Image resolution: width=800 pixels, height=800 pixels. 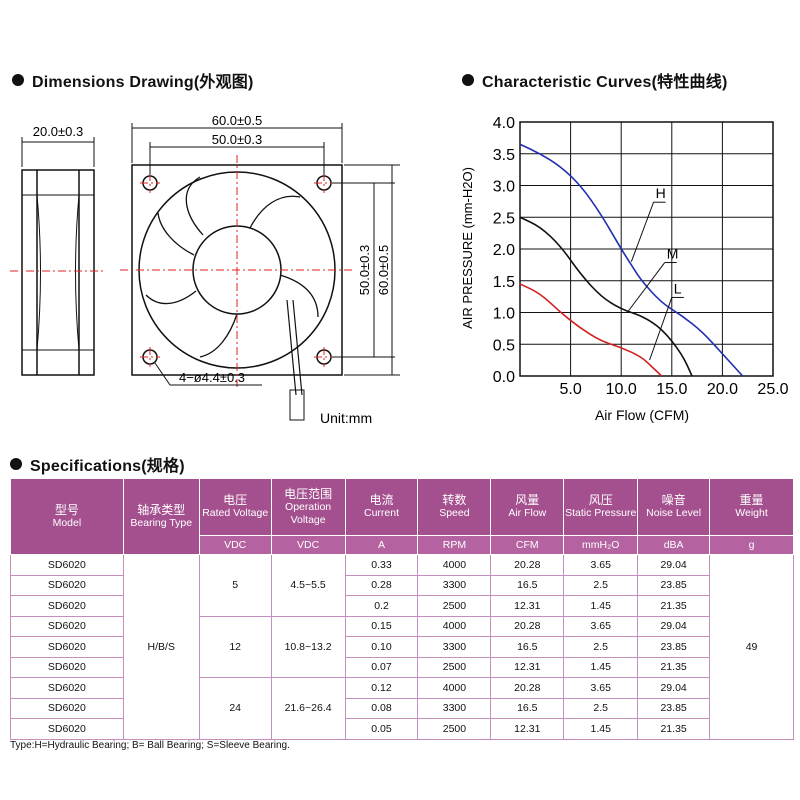 What do you see at coordinates (235, 585) in the screenshot?
I see `rated-voltage-cell: 5` at bounding box center [235, 585].